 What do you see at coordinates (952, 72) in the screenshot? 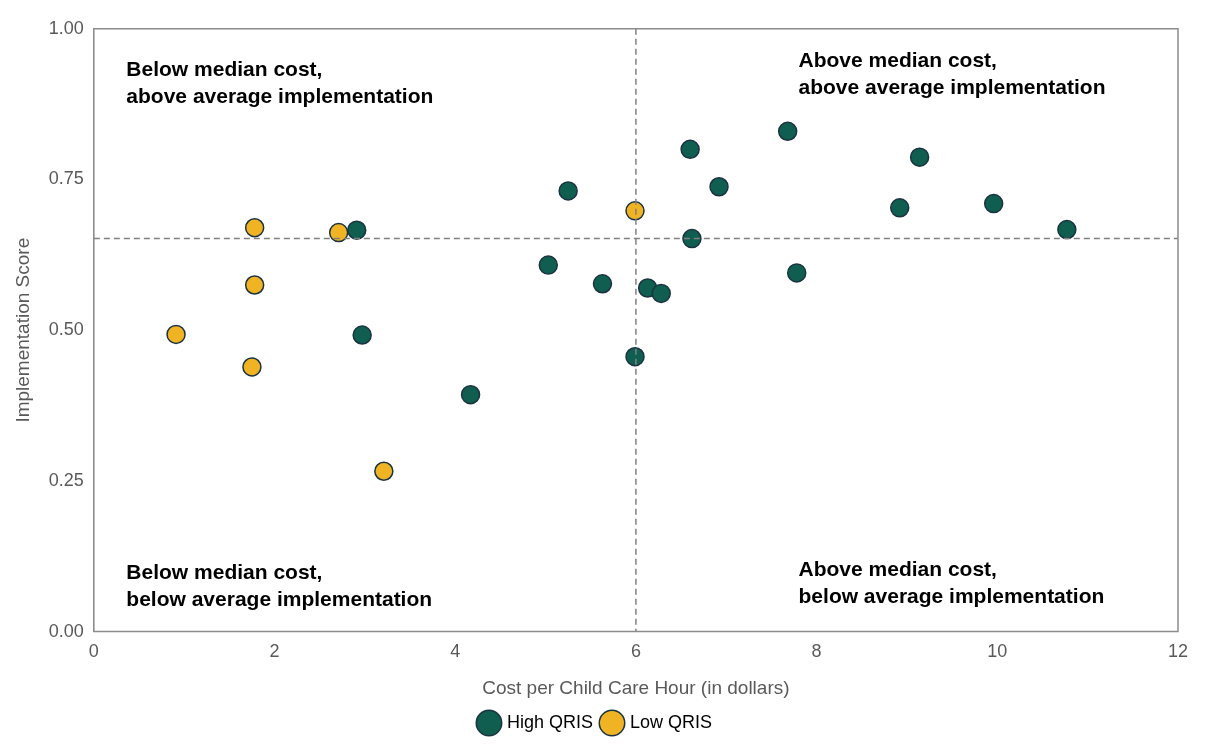
I see `annotation: Above median cost, above average implementation` at bounding box center [952, 72].